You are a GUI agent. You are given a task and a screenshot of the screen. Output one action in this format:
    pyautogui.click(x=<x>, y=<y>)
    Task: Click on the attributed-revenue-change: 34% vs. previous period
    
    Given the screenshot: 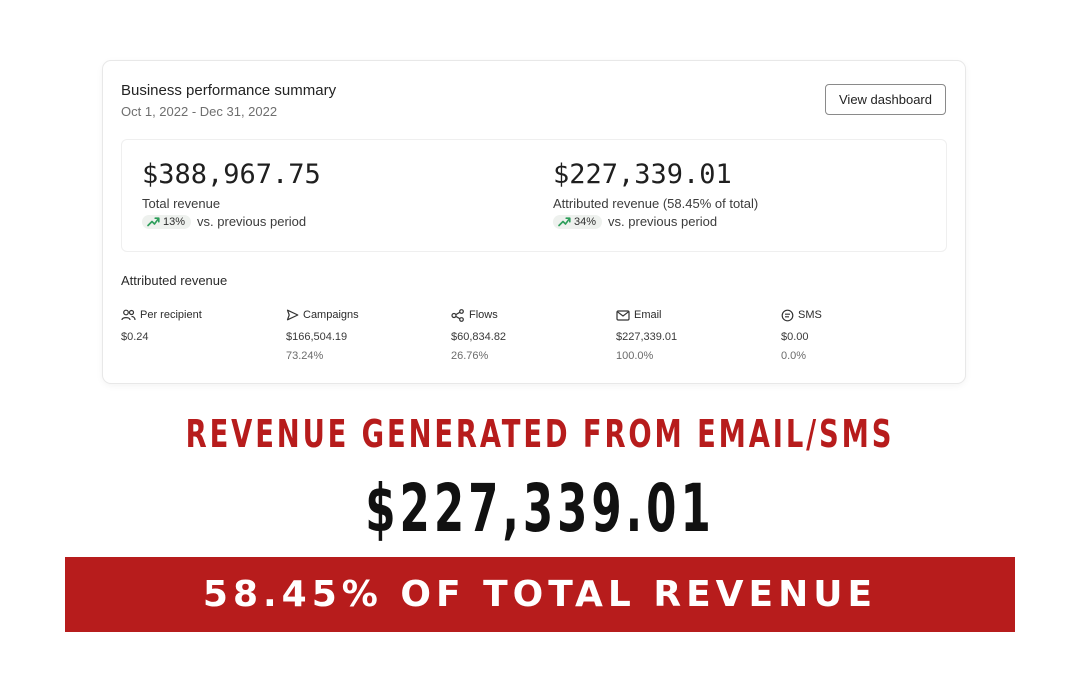 What is the action you would take?
    pyautogui.click(x=655, y=221)
    